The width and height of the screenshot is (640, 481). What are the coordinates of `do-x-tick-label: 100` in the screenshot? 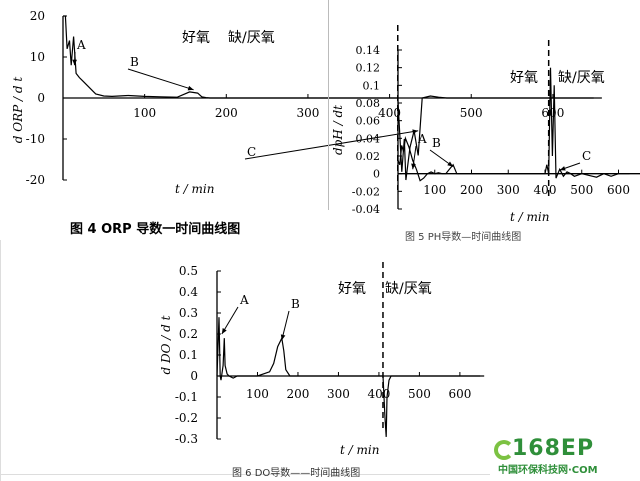 It's located at (257, 394).